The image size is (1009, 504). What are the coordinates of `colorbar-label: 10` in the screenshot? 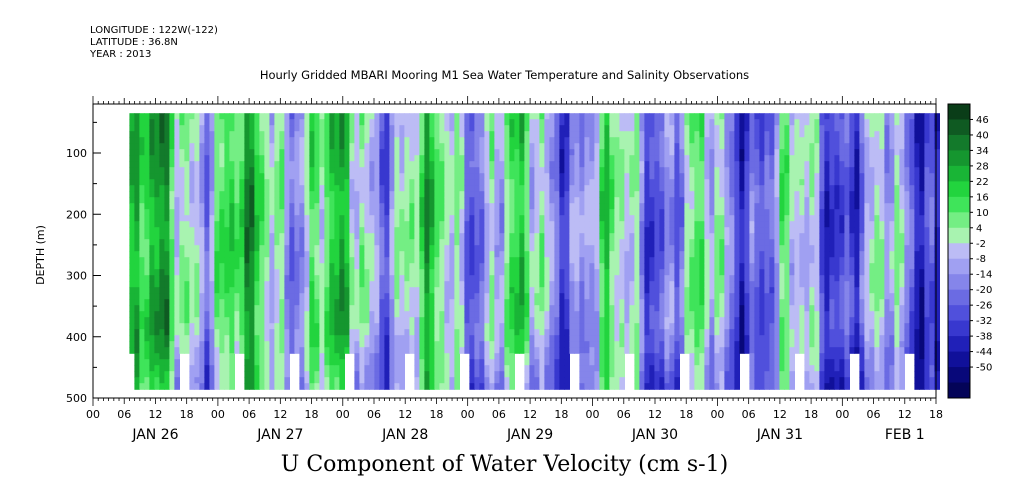 It's located at (982, 213).